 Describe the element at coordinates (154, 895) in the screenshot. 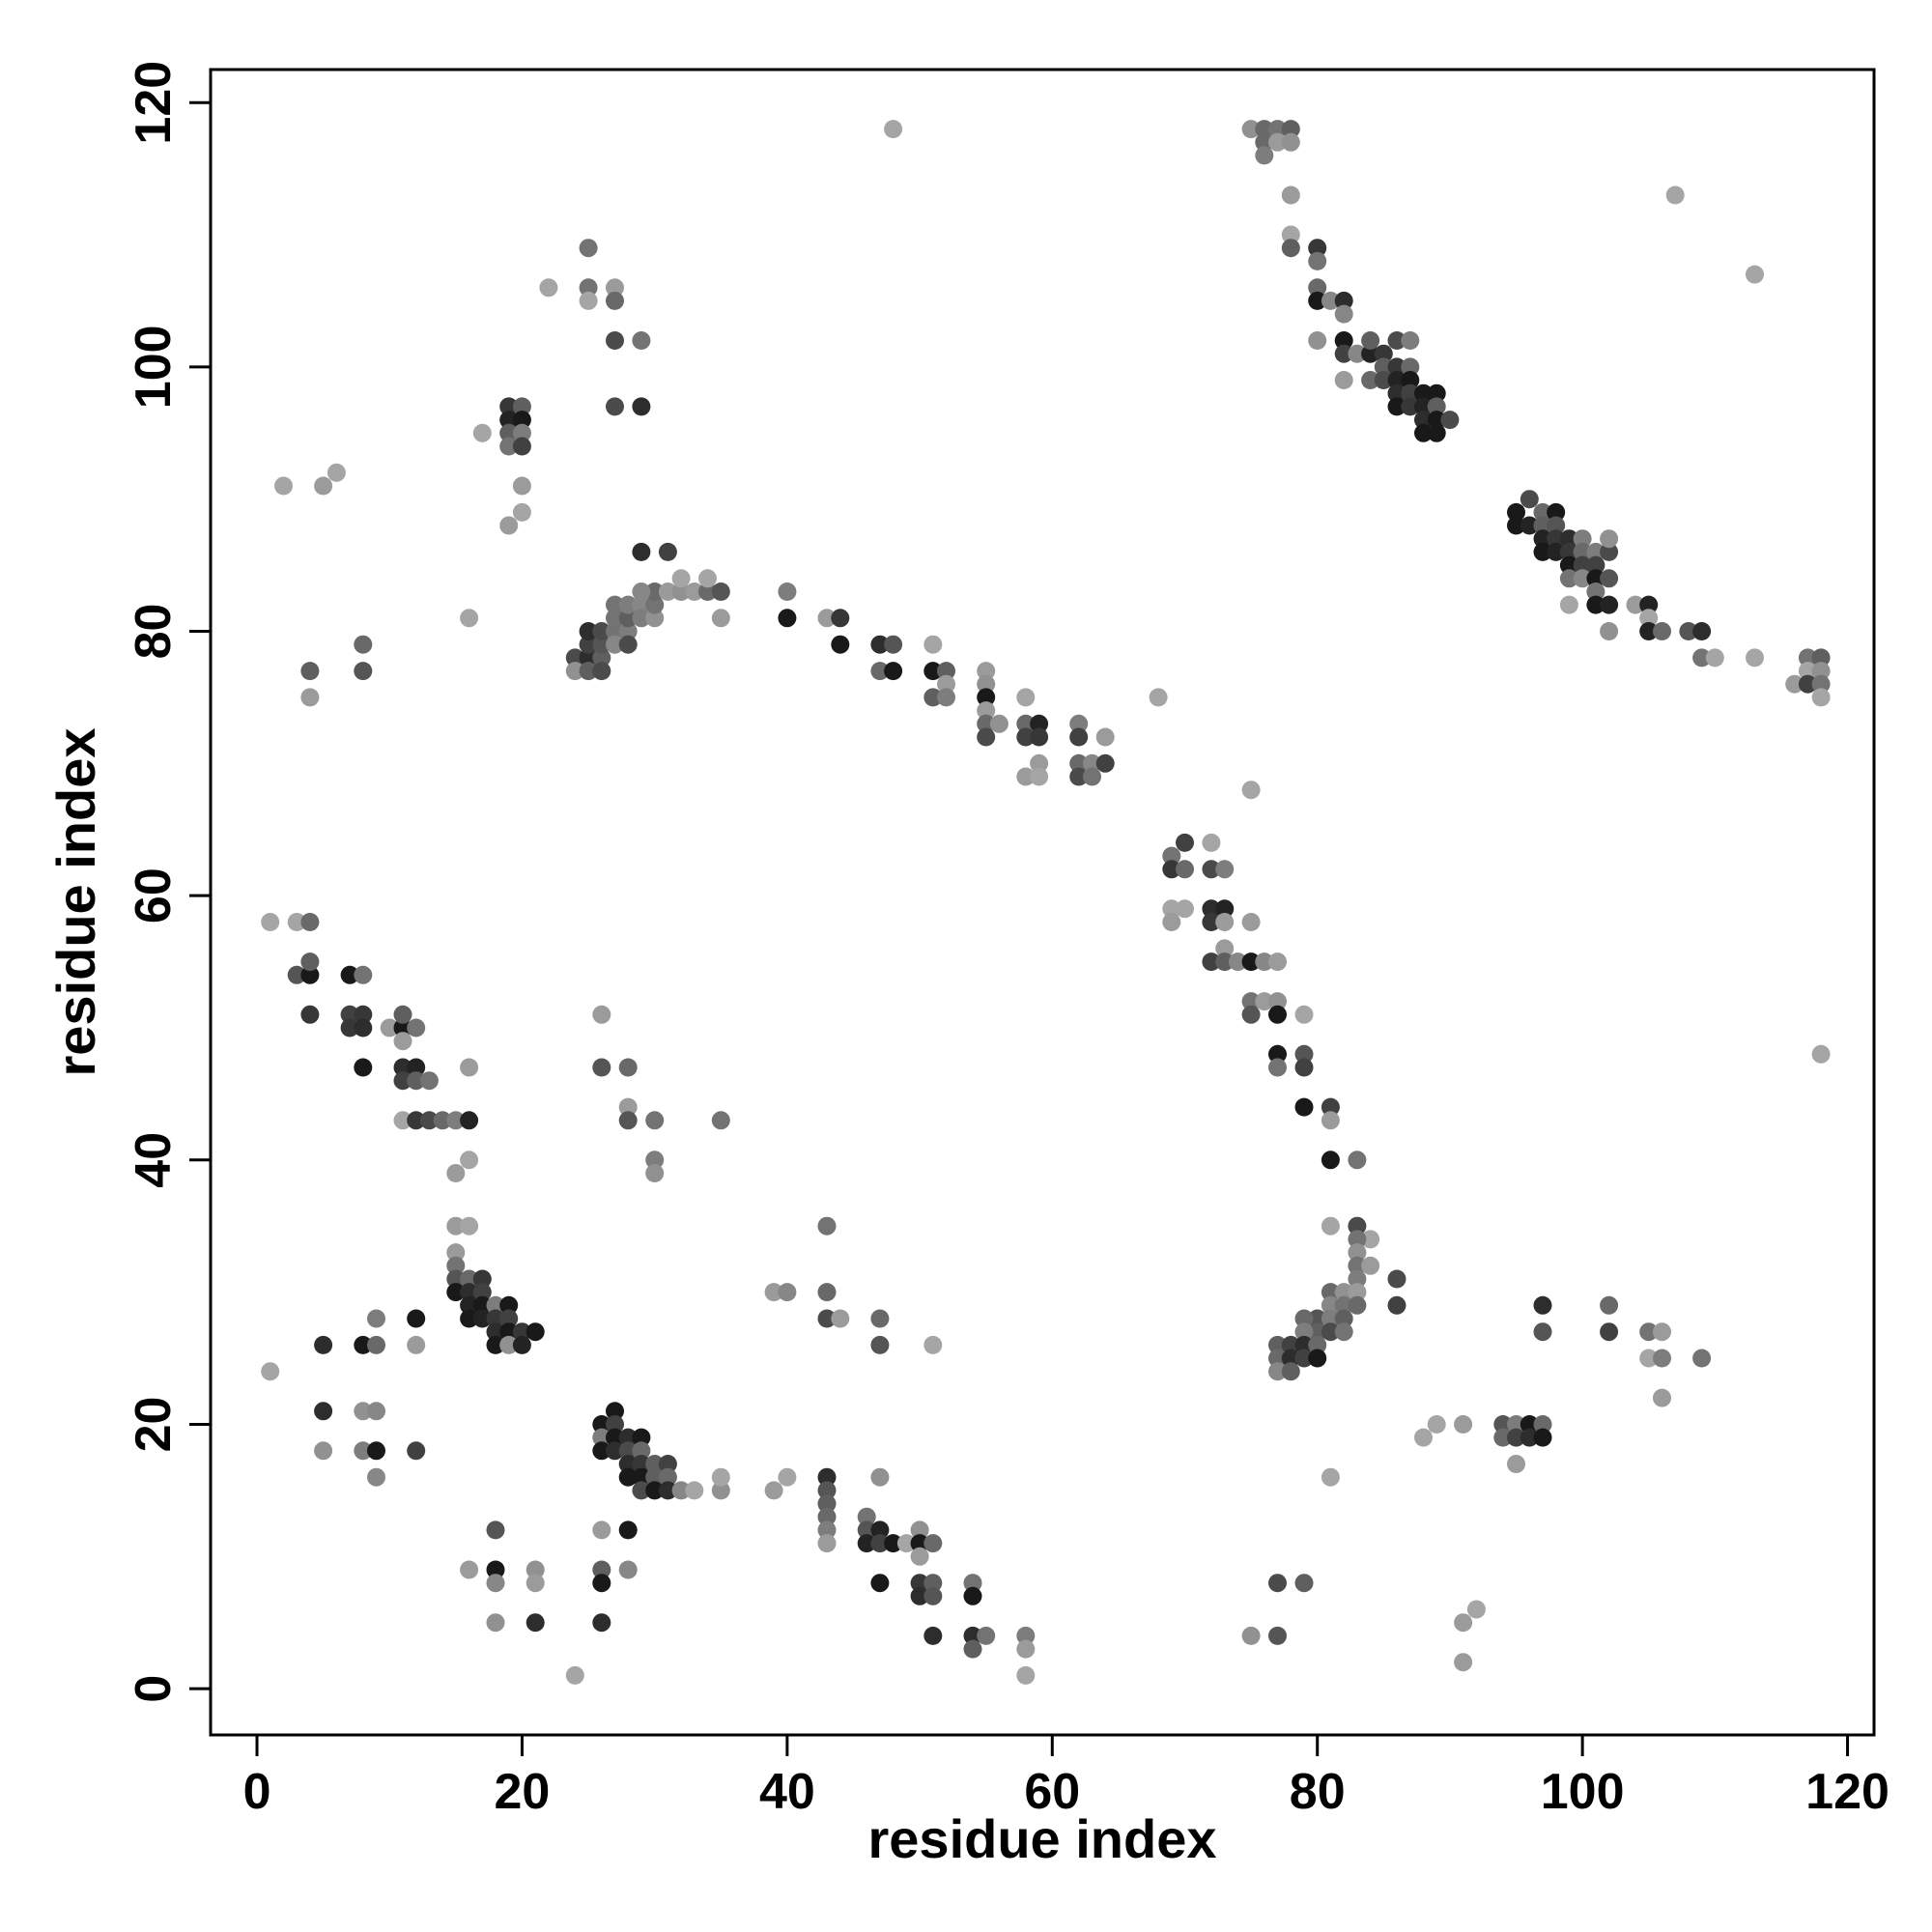

I see `y-tick-label: 60` at that location.